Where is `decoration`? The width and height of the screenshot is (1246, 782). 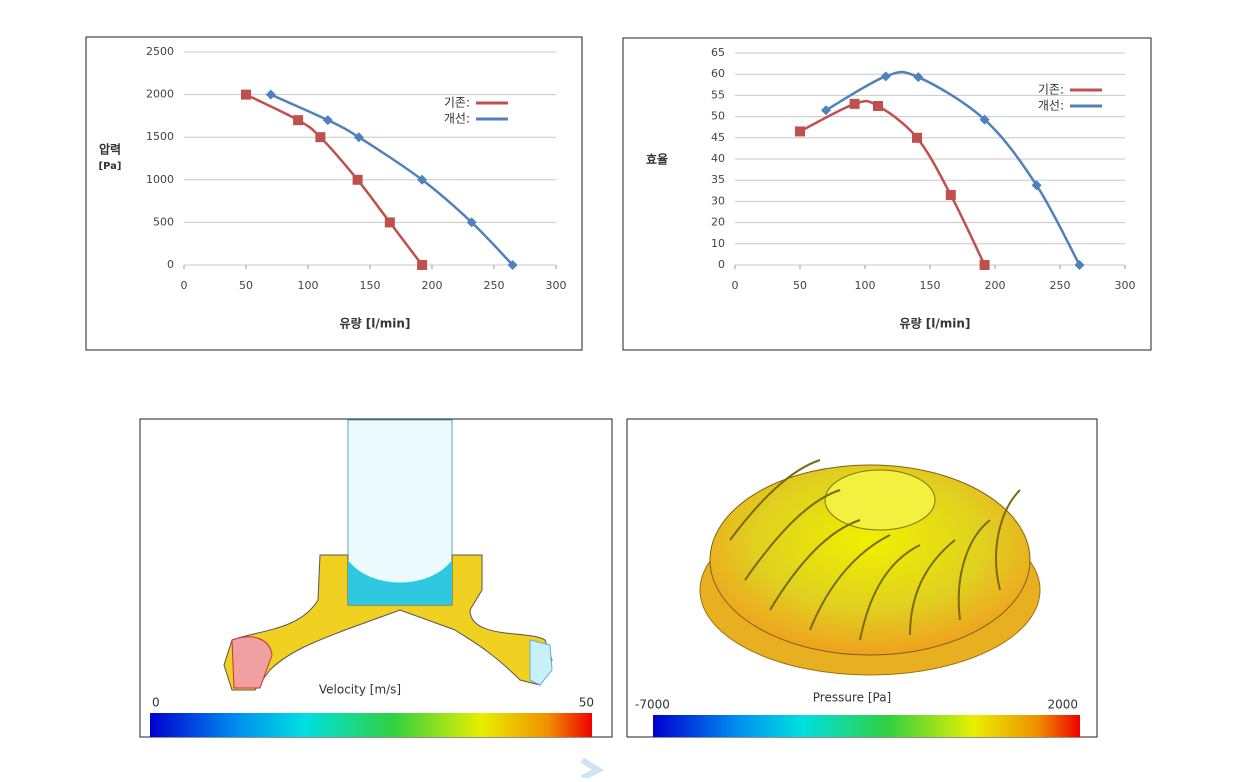
decoration is located at coordinates (592, 769).